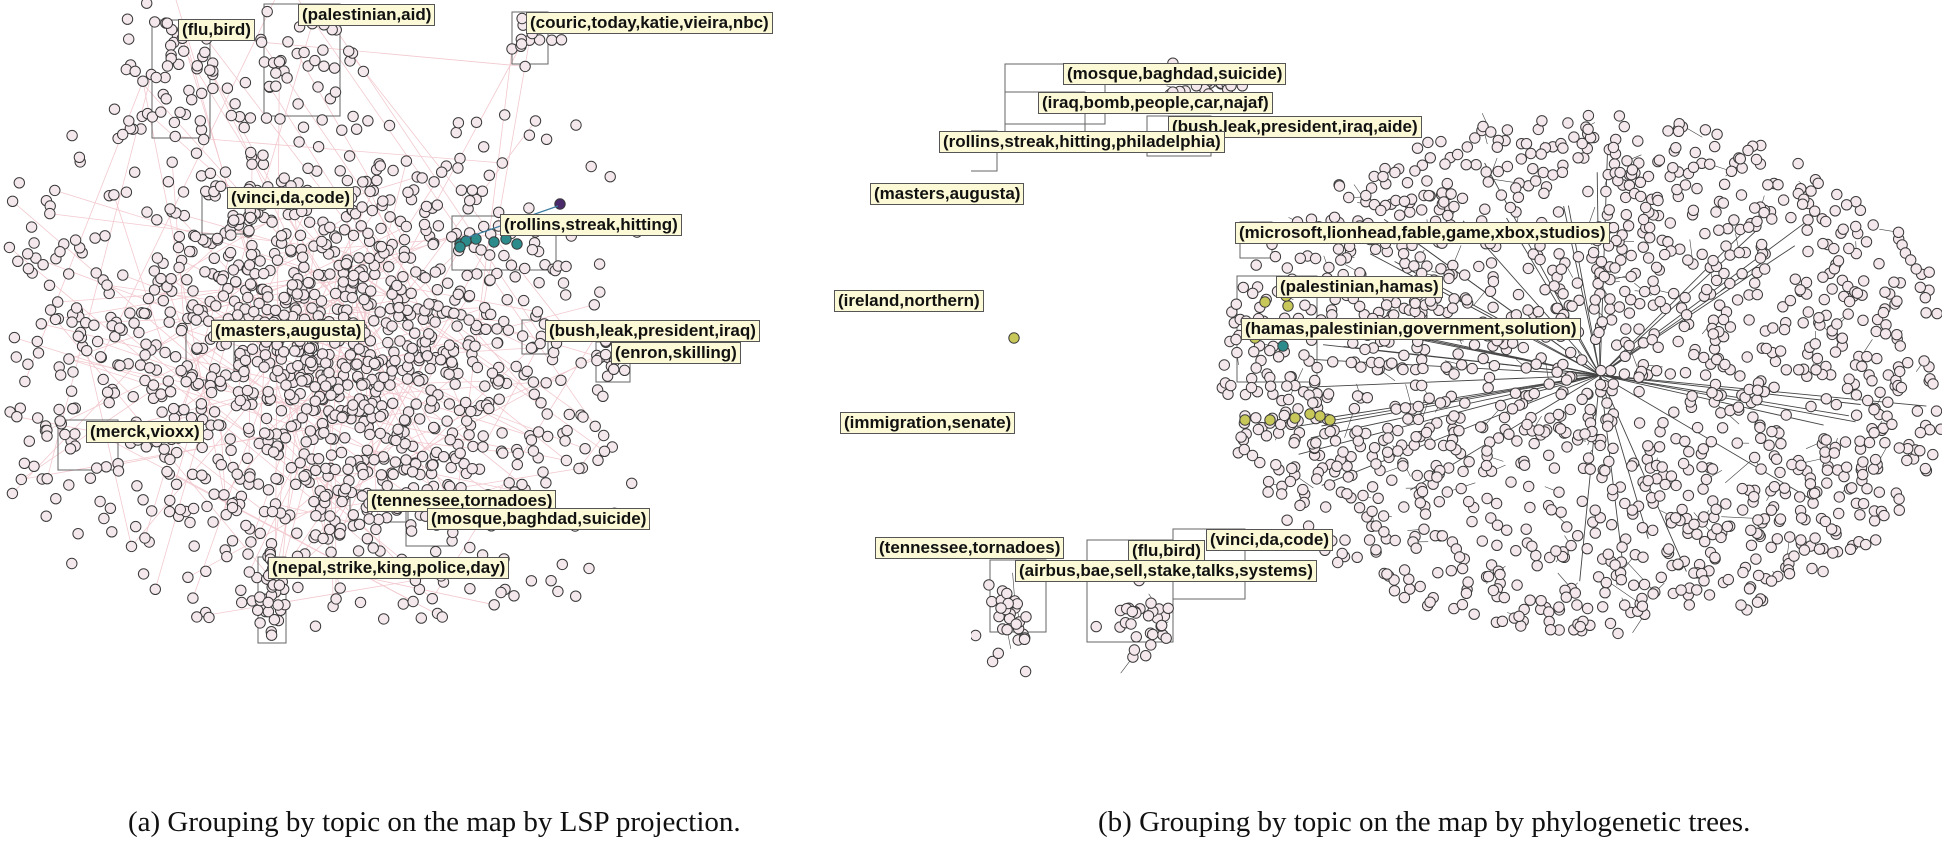  What do you see at coordinates (676, 353) in the screenshot?
I see `topic-label: (enron,skilling)` at bounding box center [676, 353].